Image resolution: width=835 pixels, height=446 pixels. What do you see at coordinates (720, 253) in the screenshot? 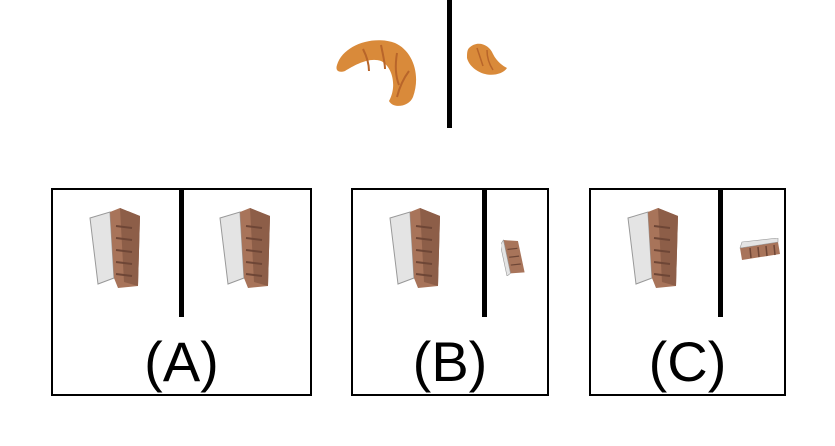
I see `option-c-divider` at bounding box center [720, 253].